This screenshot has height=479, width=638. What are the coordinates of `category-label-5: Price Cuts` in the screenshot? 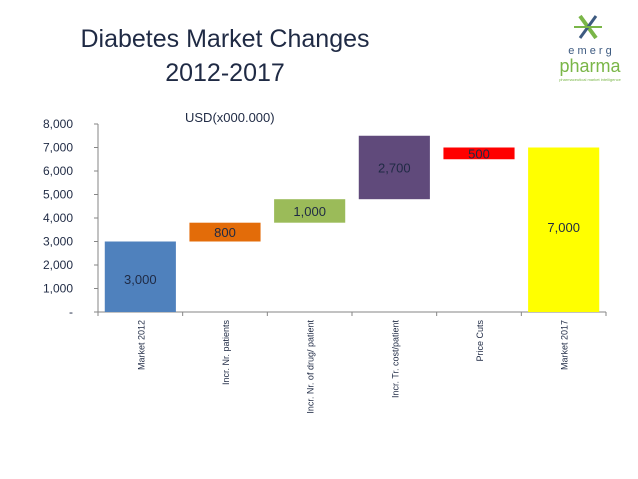 It's located at (480, 341).